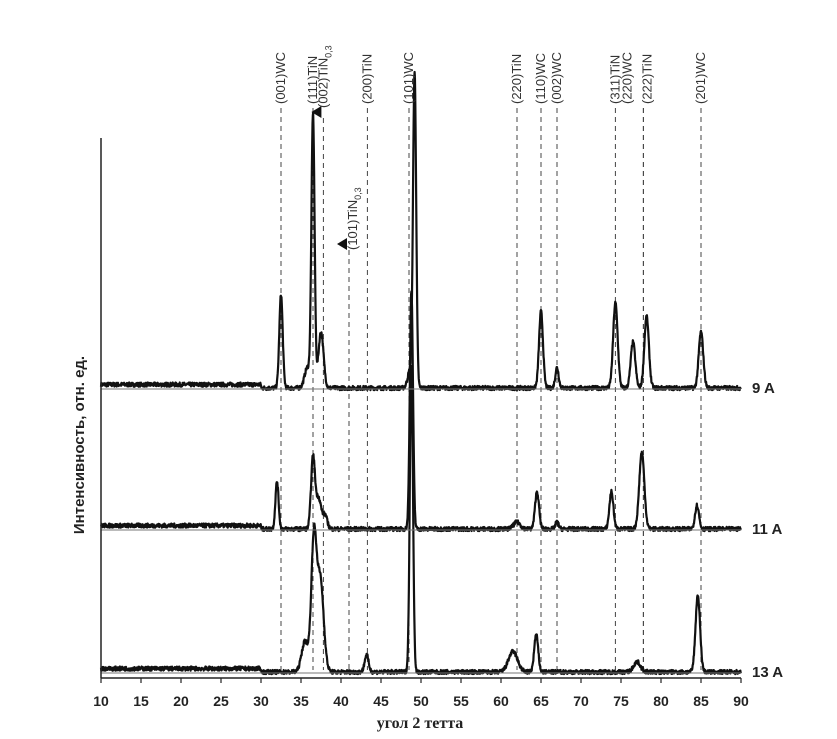  Describe the element at coordinates (324, 76) in the screenshot. I see `peak-label: (002)TiN0,3` at that location.